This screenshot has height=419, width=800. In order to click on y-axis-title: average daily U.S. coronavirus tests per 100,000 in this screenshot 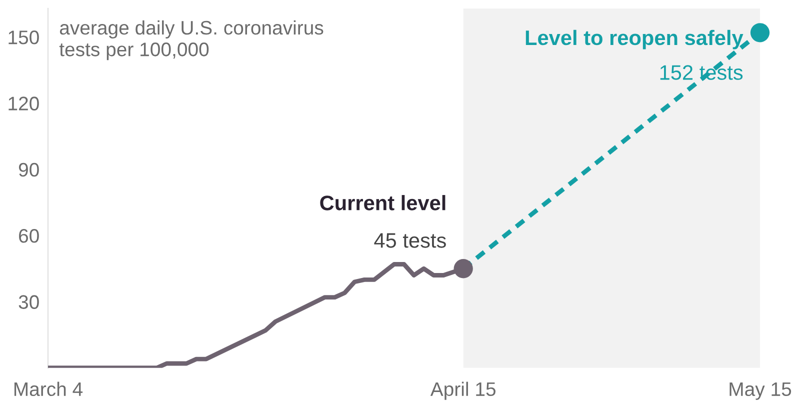, I will do `click(191, 40)`.